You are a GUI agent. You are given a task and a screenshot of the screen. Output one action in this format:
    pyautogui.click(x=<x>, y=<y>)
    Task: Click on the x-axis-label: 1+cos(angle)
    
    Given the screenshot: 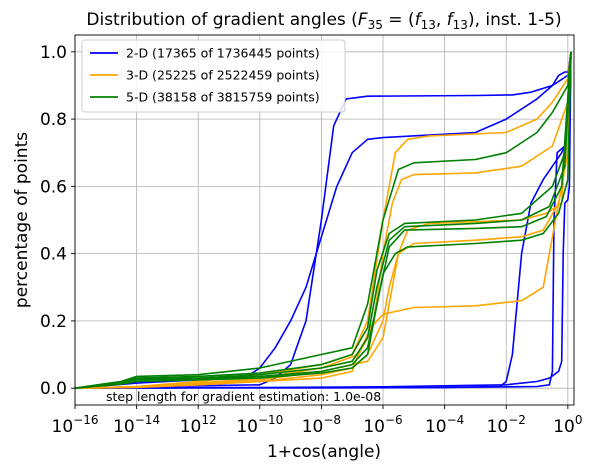 What is the action you would take?
    pyautogui.click(x=324, y=452)
    